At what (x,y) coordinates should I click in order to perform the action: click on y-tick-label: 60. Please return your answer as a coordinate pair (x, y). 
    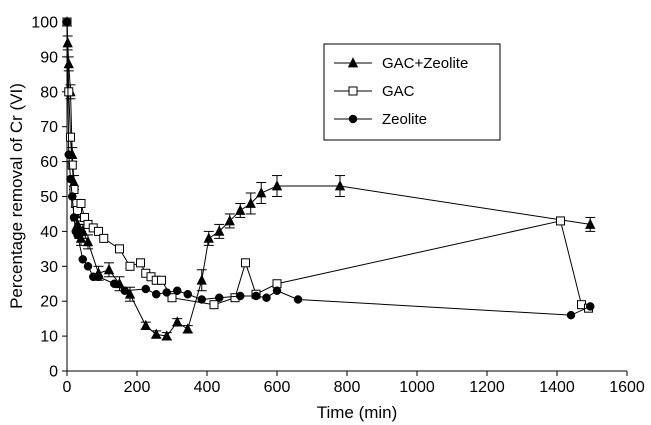
    Looking at the image, I should click on (49, 162).